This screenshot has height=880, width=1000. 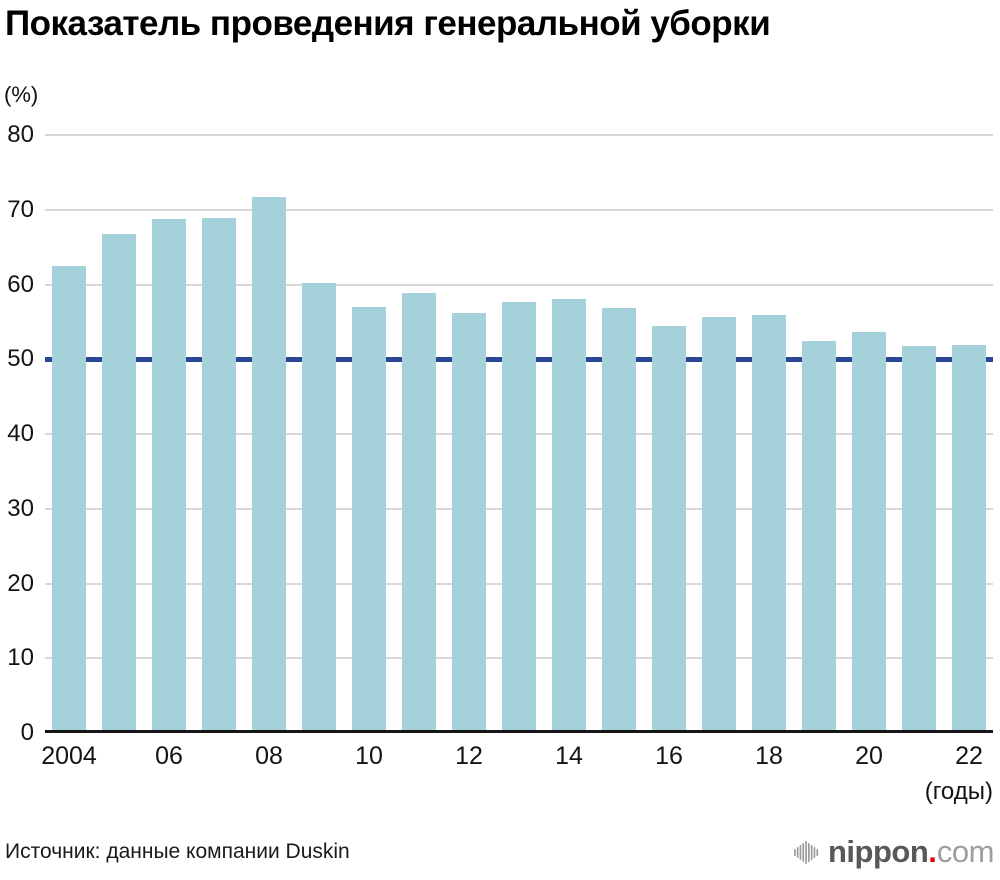 What do you see at coordinates (69, 756) in the screenshot?
I see `x-tick-label-2004: 2004` at bounding box center [69, 756].